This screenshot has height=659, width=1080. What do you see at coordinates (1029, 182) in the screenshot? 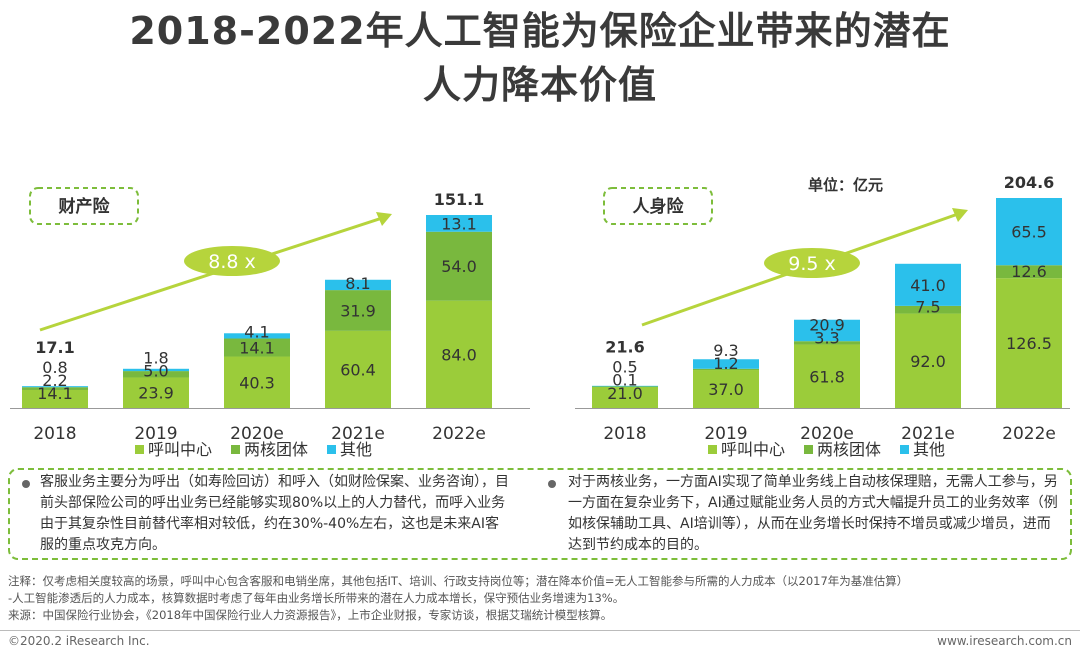
I see `total-label: 204.6` at bounding box center [1029, 182].